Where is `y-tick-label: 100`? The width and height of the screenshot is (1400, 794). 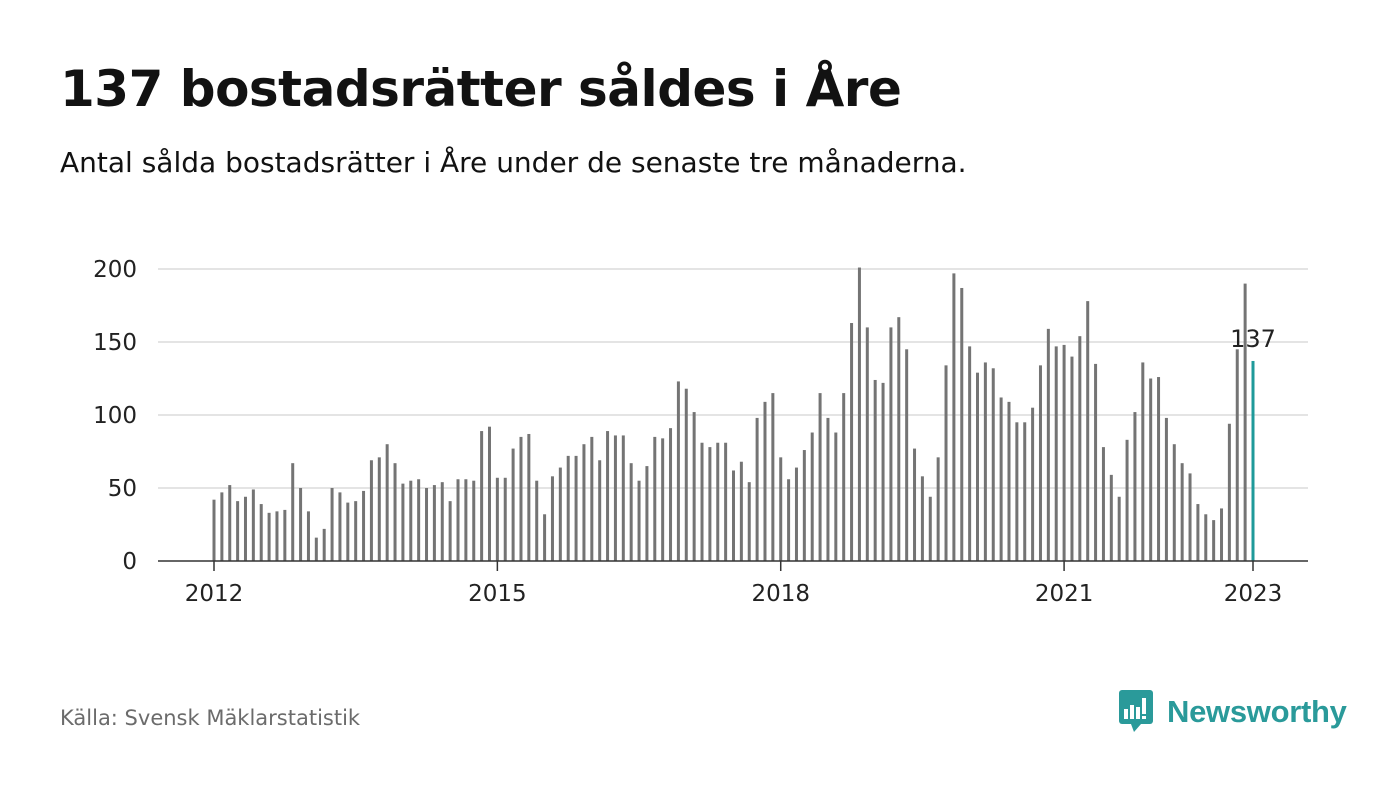 y-tick-label: 100 is located at coordinates (115, 416).